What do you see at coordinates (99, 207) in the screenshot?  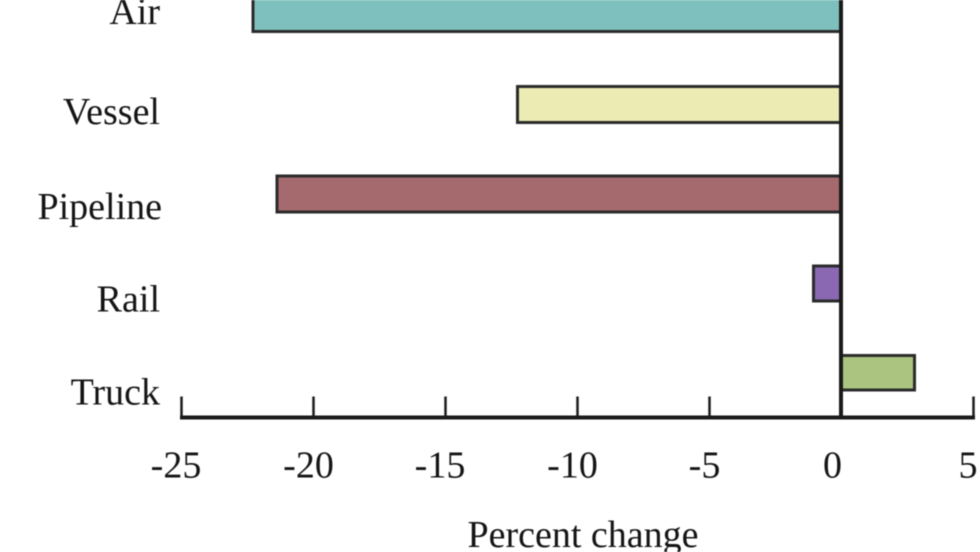 I see `svg-text: Pipeline` at bounding box center [99, 207].